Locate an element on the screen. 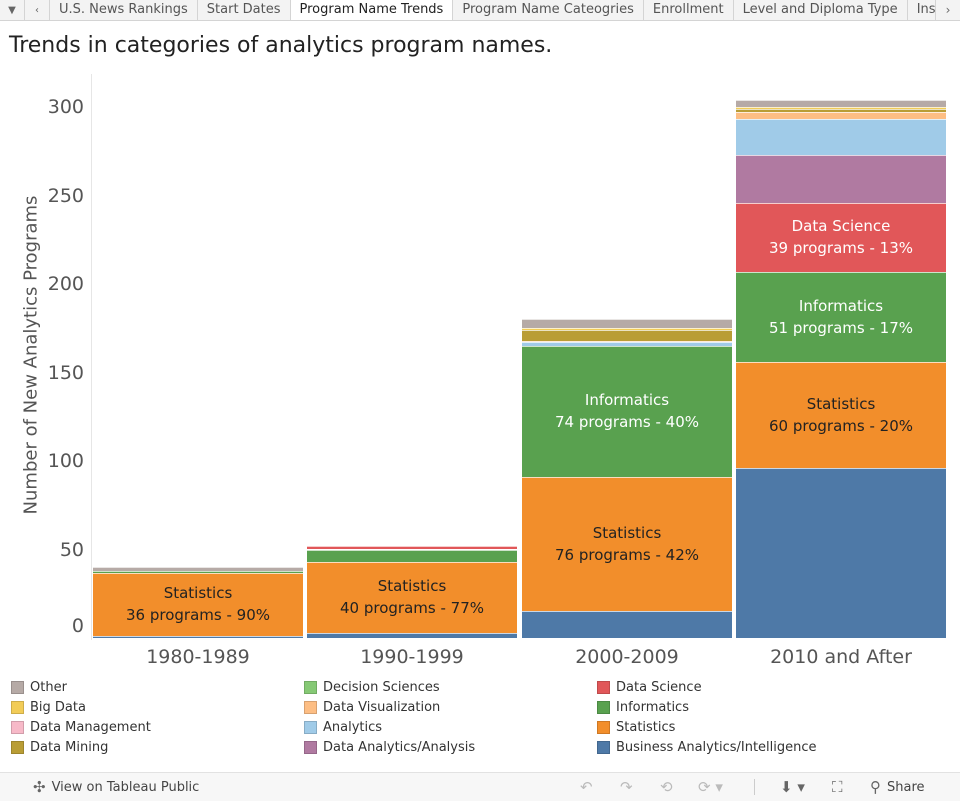 This screenshot has height=801, width=960. legend-item-big-data: Big Data is located at coordinates (48, 707).